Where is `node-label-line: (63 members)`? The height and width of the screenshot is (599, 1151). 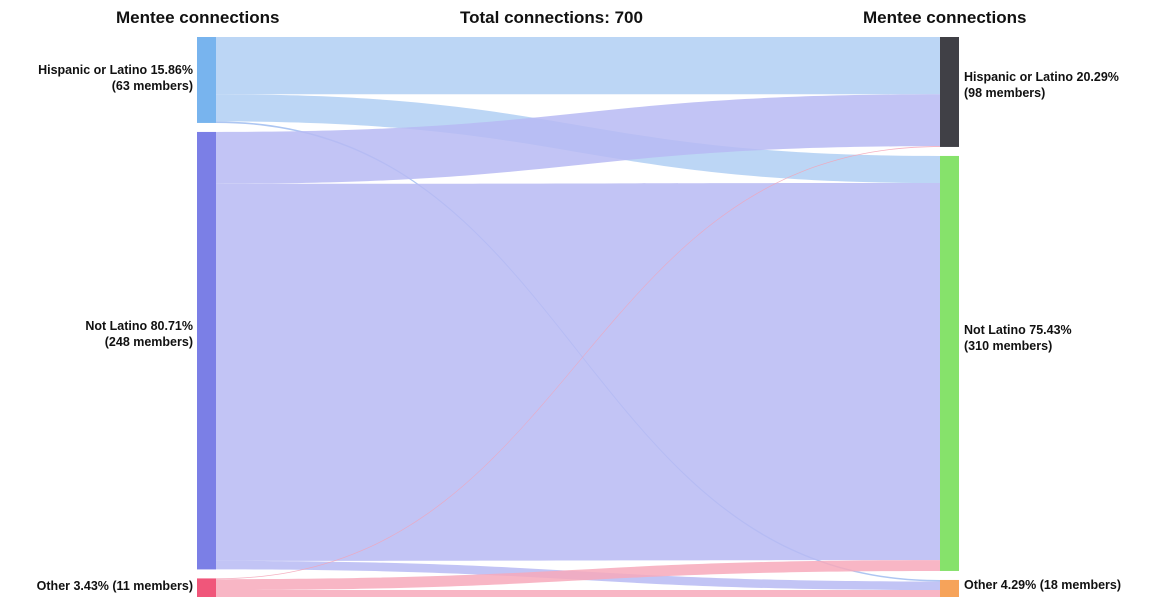
node-label-line: (63 members) is located at coordinates (152, 86).